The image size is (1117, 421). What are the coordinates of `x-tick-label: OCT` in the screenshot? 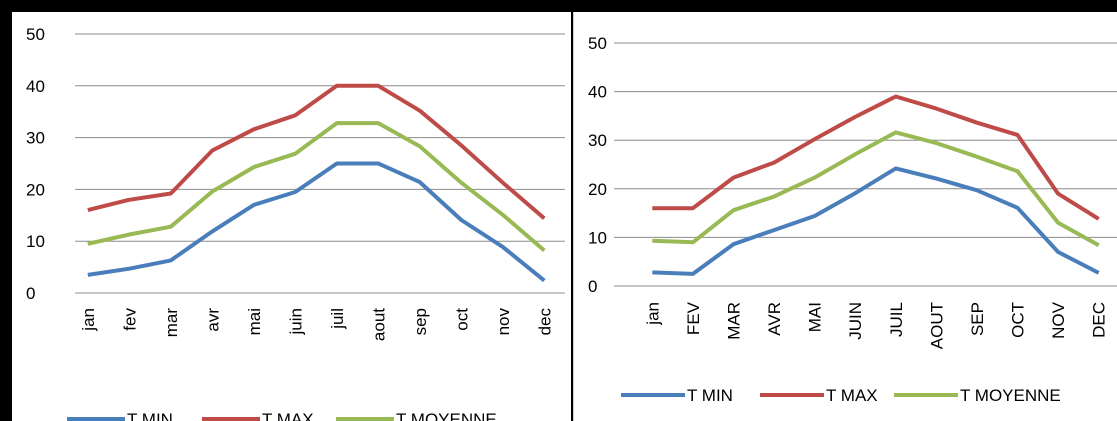 It's located at (1018, 320).